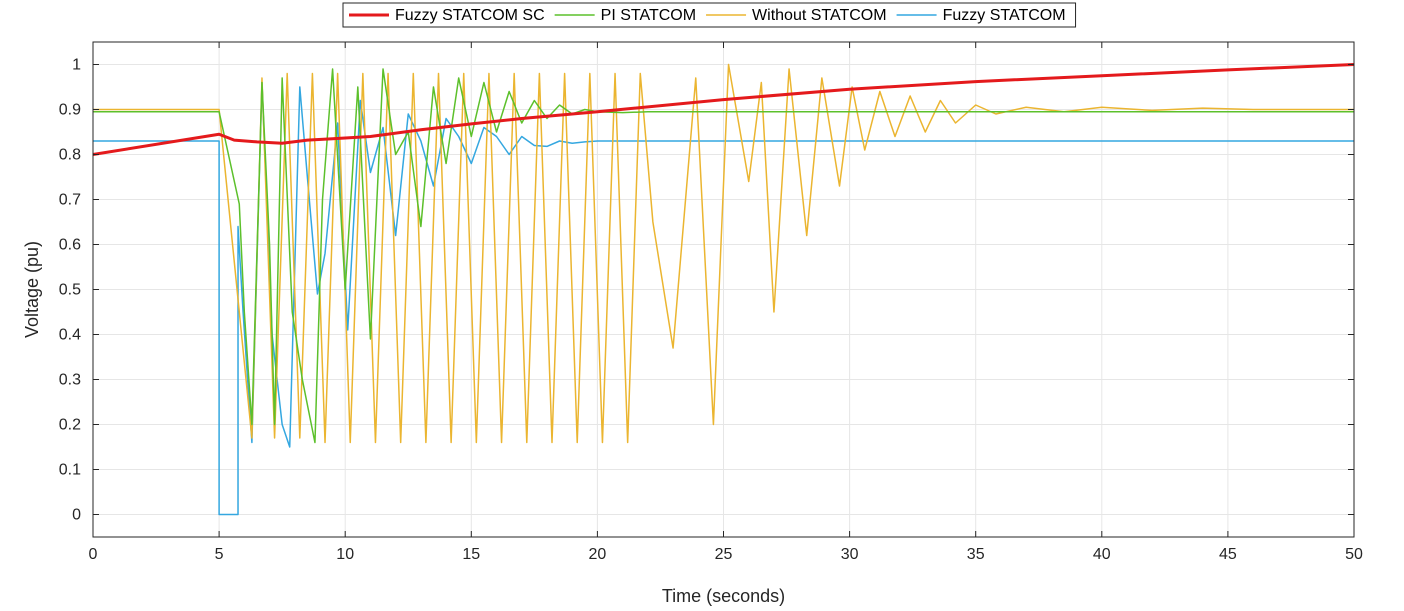  I want to click on x-tick-label: 25, so click(724, 554).